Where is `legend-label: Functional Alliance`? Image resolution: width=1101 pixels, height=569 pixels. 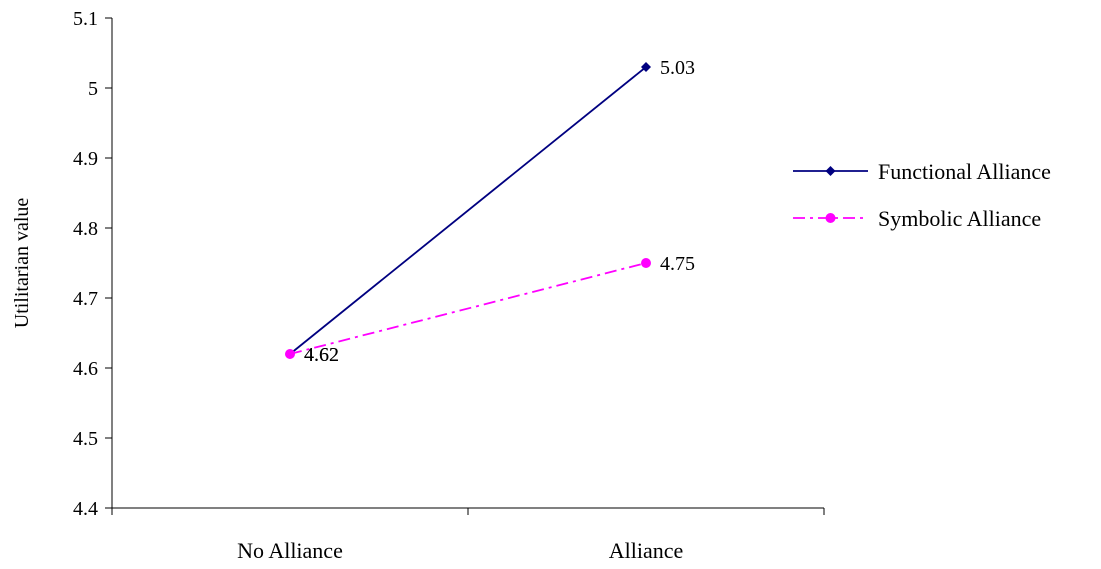
legend-label: Functional Alliance is located at coordinates (964, 171).